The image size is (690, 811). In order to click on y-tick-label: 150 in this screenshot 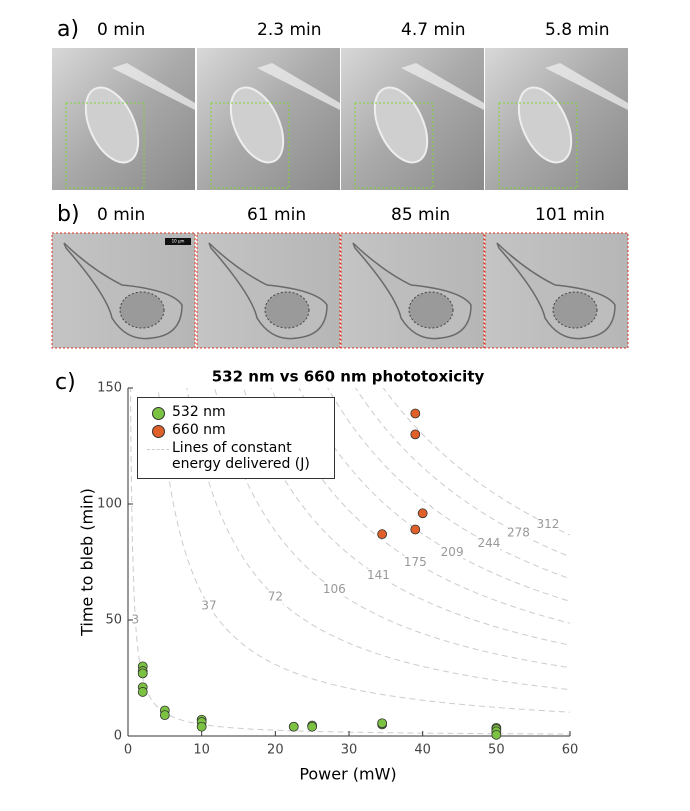, I will do `click(109, 388)`.